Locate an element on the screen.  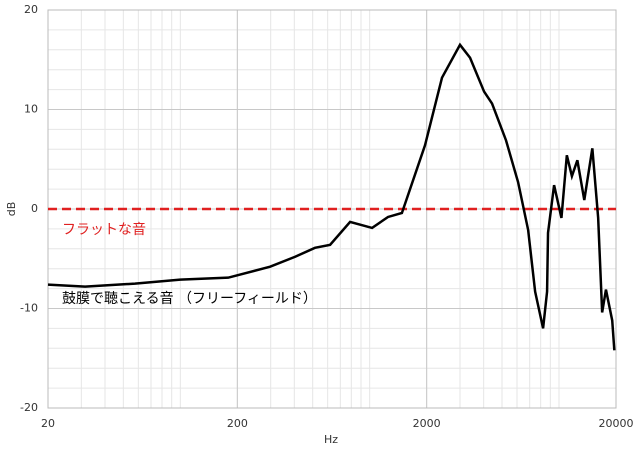
y-tick-label: 20 is located at coordinates (31, 9).